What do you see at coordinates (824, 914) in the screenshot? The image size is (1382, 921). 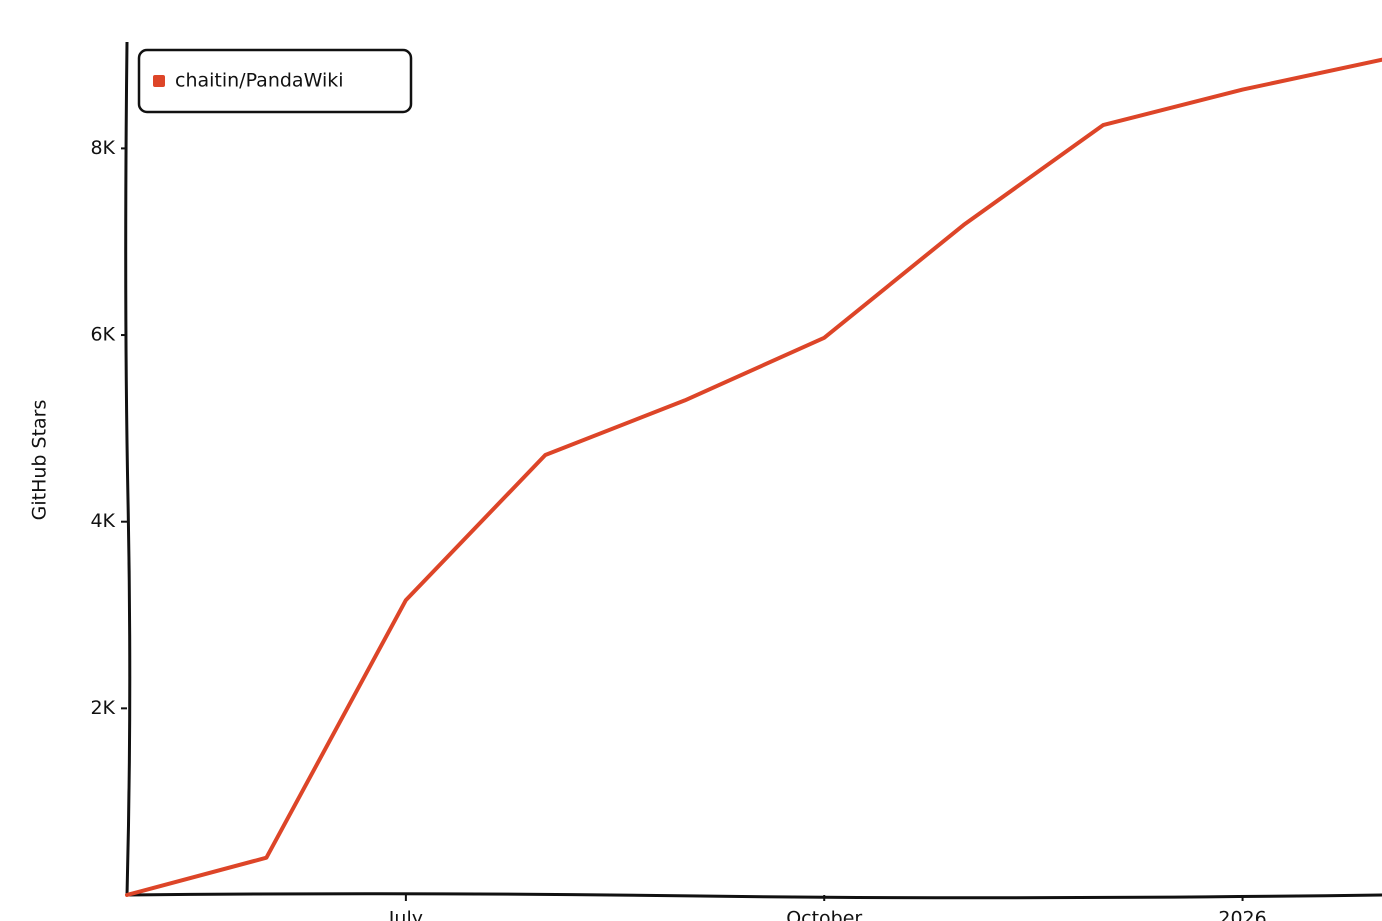 I see `x-tick-label: October` at bounding box center [824, 914].